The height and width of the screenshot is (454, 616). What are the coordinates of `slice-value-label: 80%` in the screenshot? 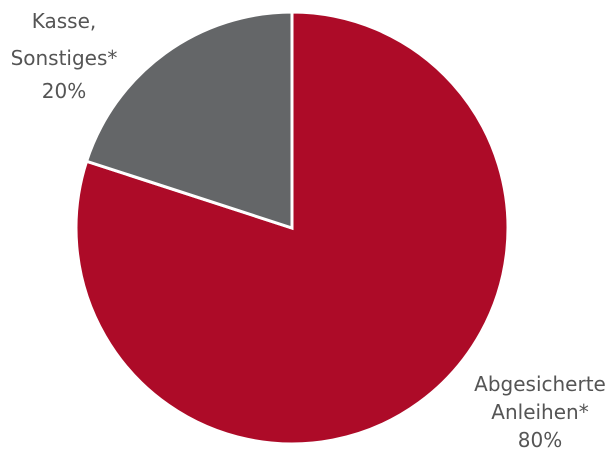 It's located at (540, 440).